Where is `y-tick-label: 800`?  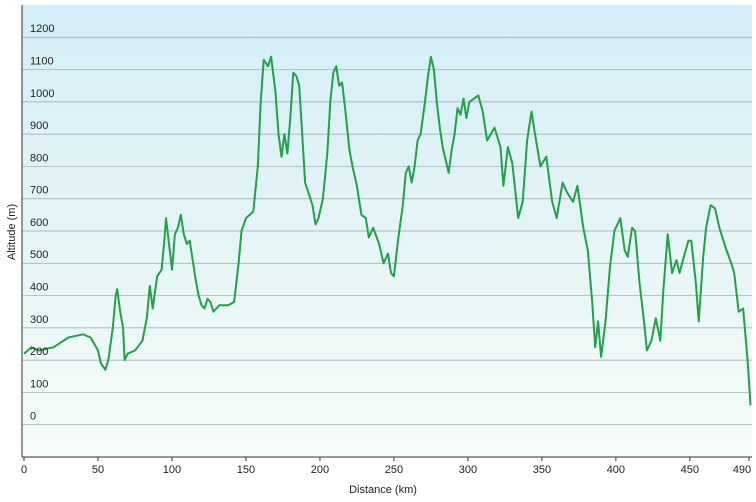
y-tick-label: 800 is located at coordinates (39, 158).